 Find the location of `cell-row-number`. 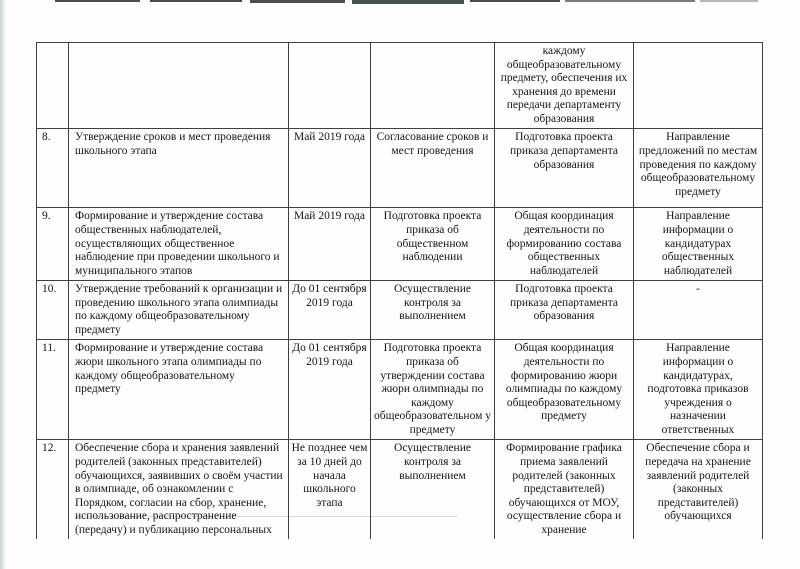

cell-row-number is located at coordinates (52, 85).